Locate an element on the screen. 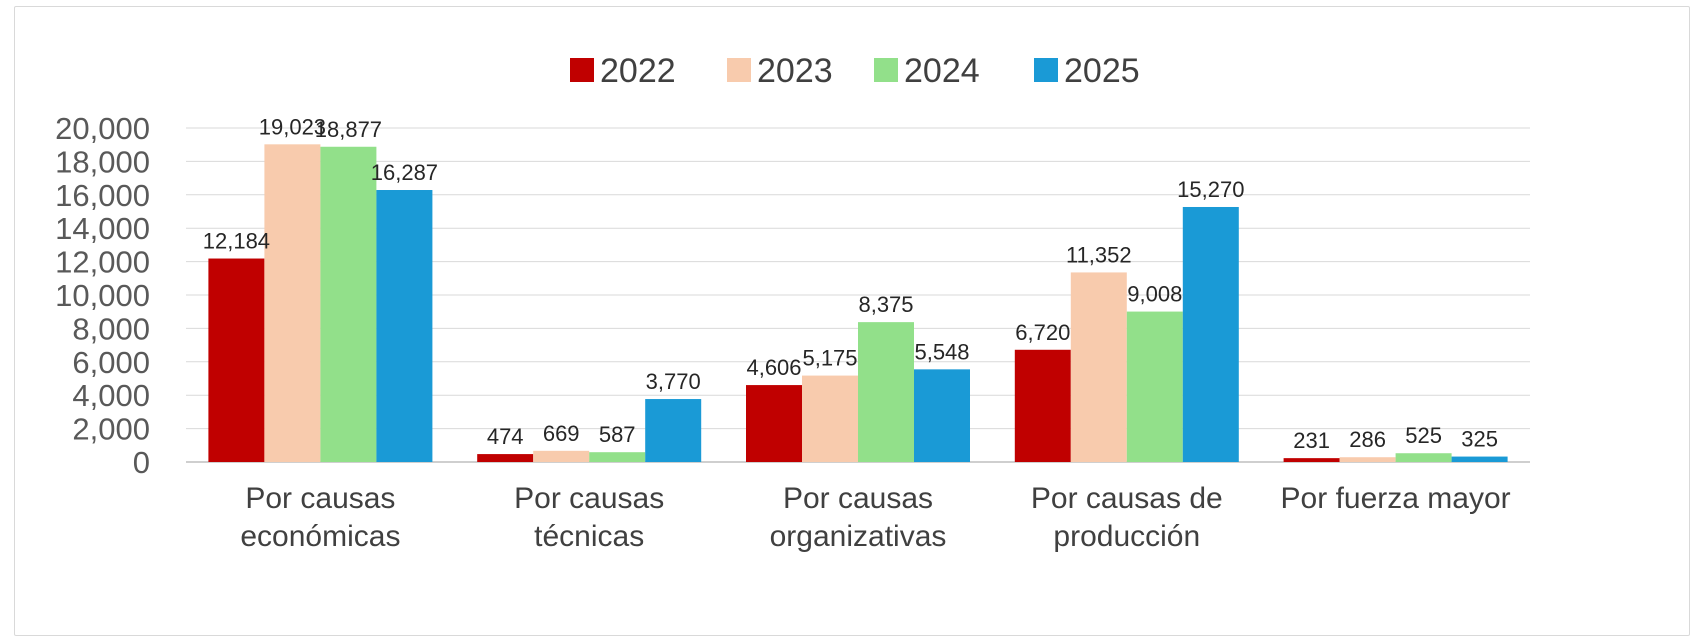  x-tick-label-line: Por causas de is located at coordinates (1127, 498).